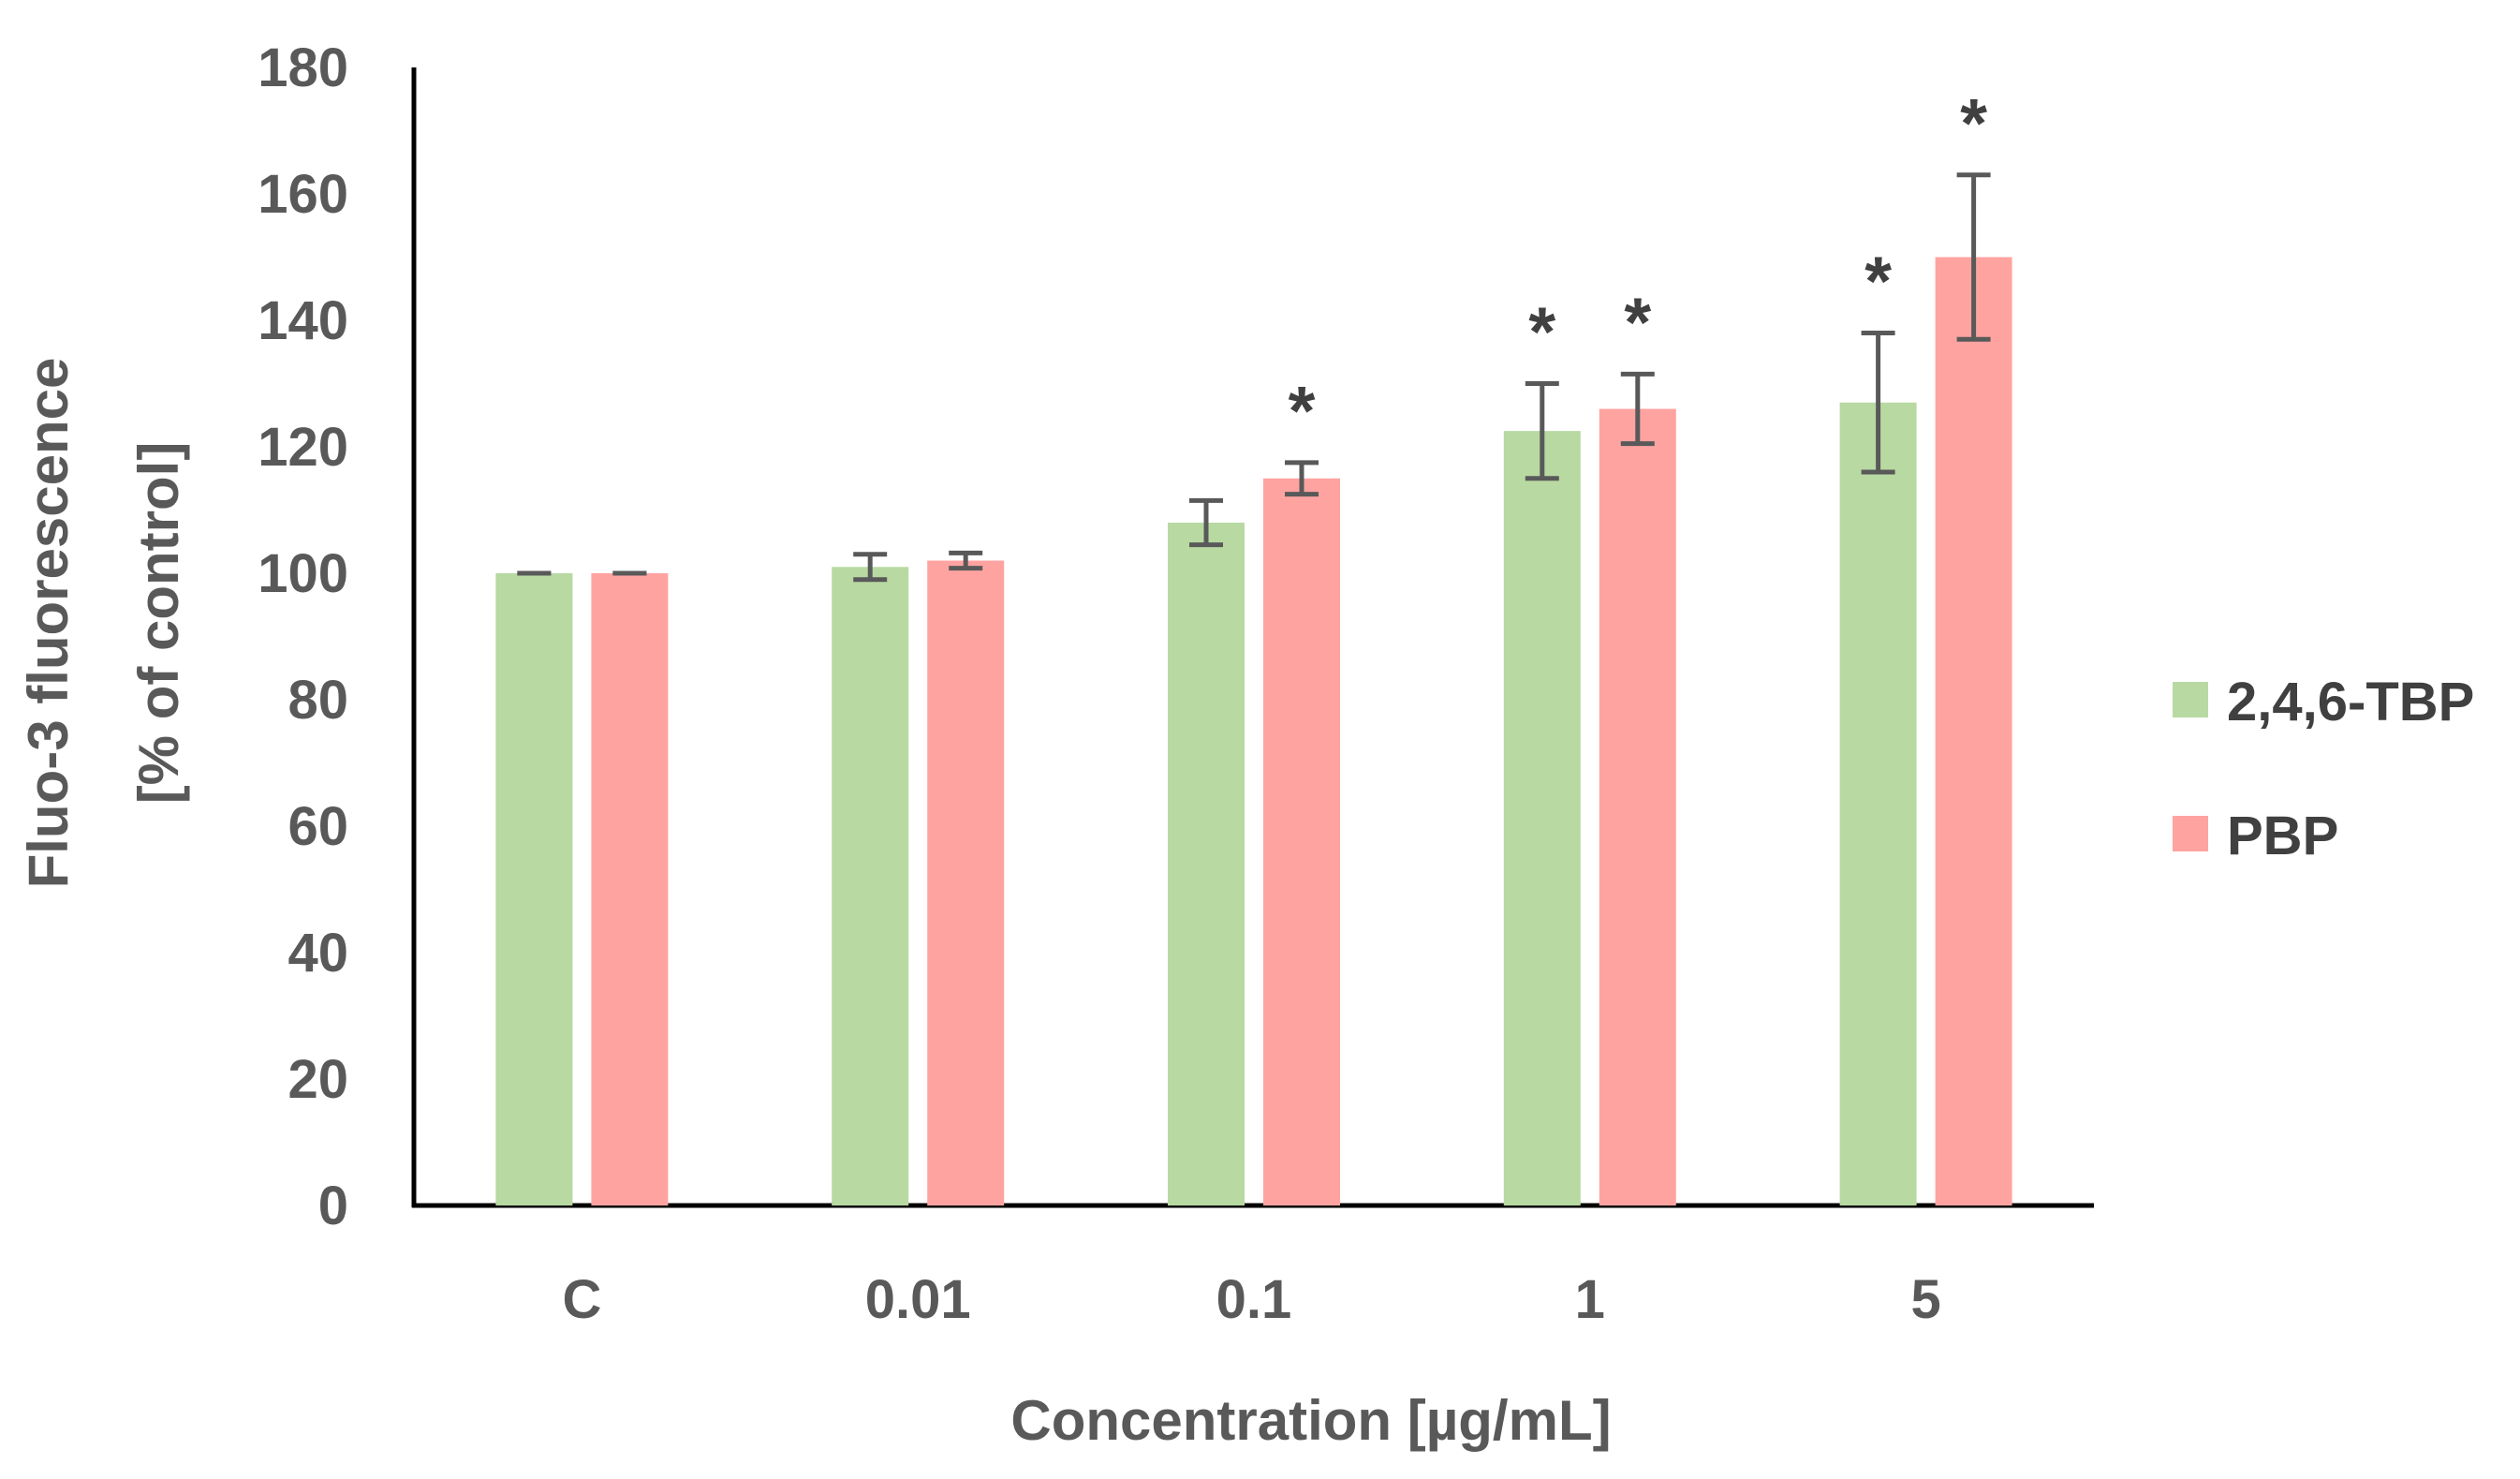 Image resolution: width=2520 pixels, height=1479 pixels. I want to click on y-tick-label: 0, so click(333, 1206).